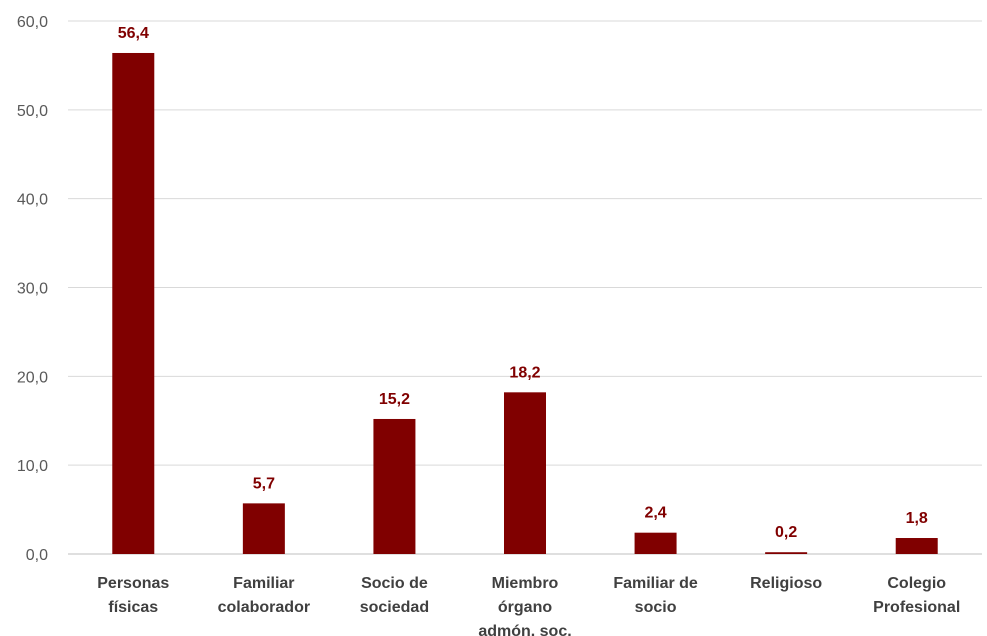  Describe the element at coordinates (394, 607) in the screenshot. I see `x-tick-label: sociedad` at that location.